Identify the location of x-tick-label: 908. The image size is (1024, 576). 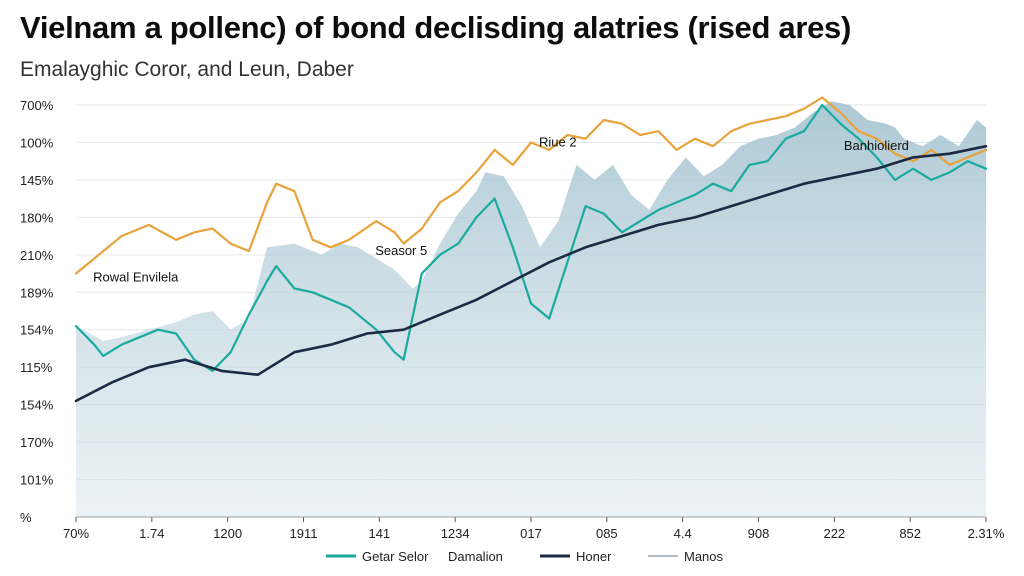
(759, 533).